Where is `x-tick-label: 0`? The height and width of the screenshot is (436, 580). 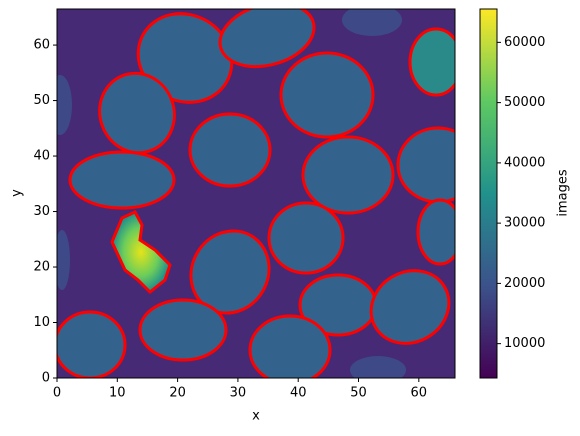
x-tick-label: 0 is located at coordinates (57, 393).